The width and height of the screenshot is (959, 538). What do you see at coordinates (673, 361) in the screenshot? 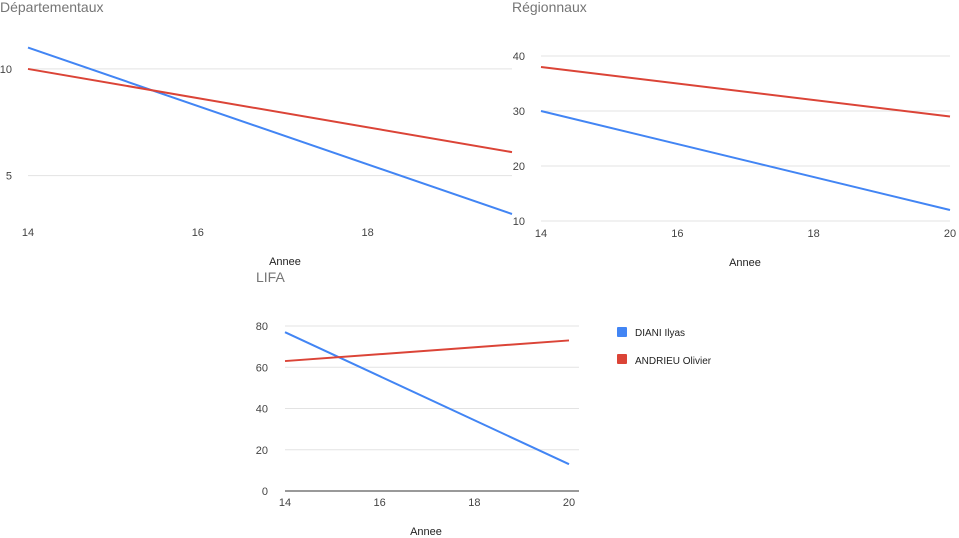
I see `legend-label-andrieu: ANDRIEU Olivier` at bounding box center [673, 361].